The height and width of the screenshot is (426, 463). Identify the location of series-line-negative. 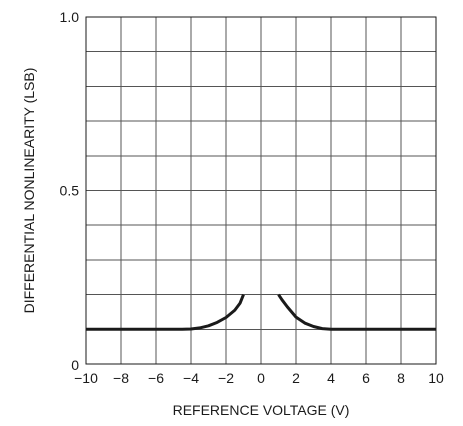
(165, 312).